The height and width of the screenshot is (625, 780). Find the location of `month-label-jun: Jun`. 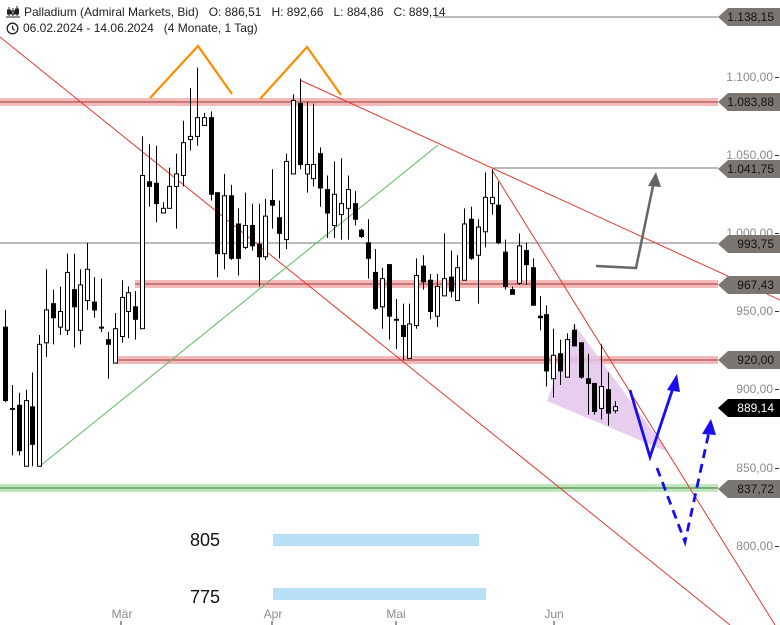

month-label-jun: Jun is located at coordinates (554, 614).